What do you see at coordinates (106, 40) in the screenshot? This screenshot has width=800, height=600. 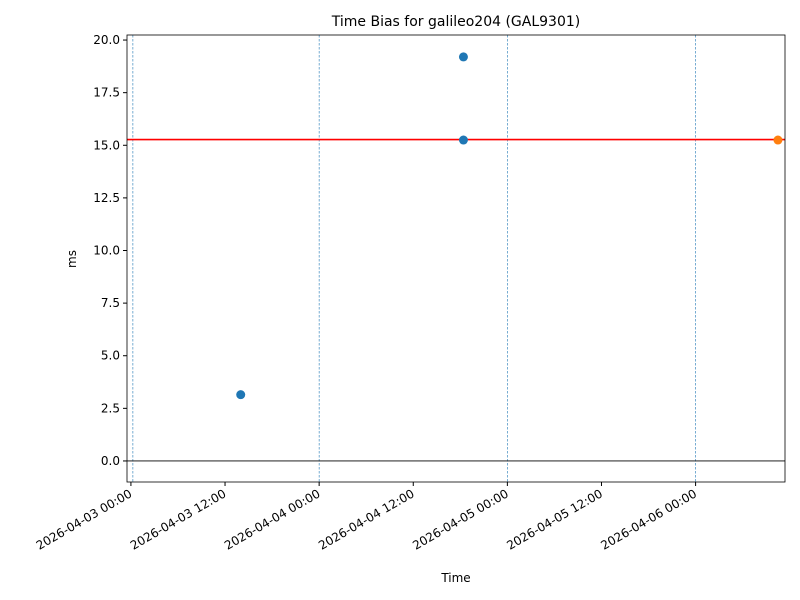 I see `y-tick-label: 20.0` at bounding box center [106, 40].